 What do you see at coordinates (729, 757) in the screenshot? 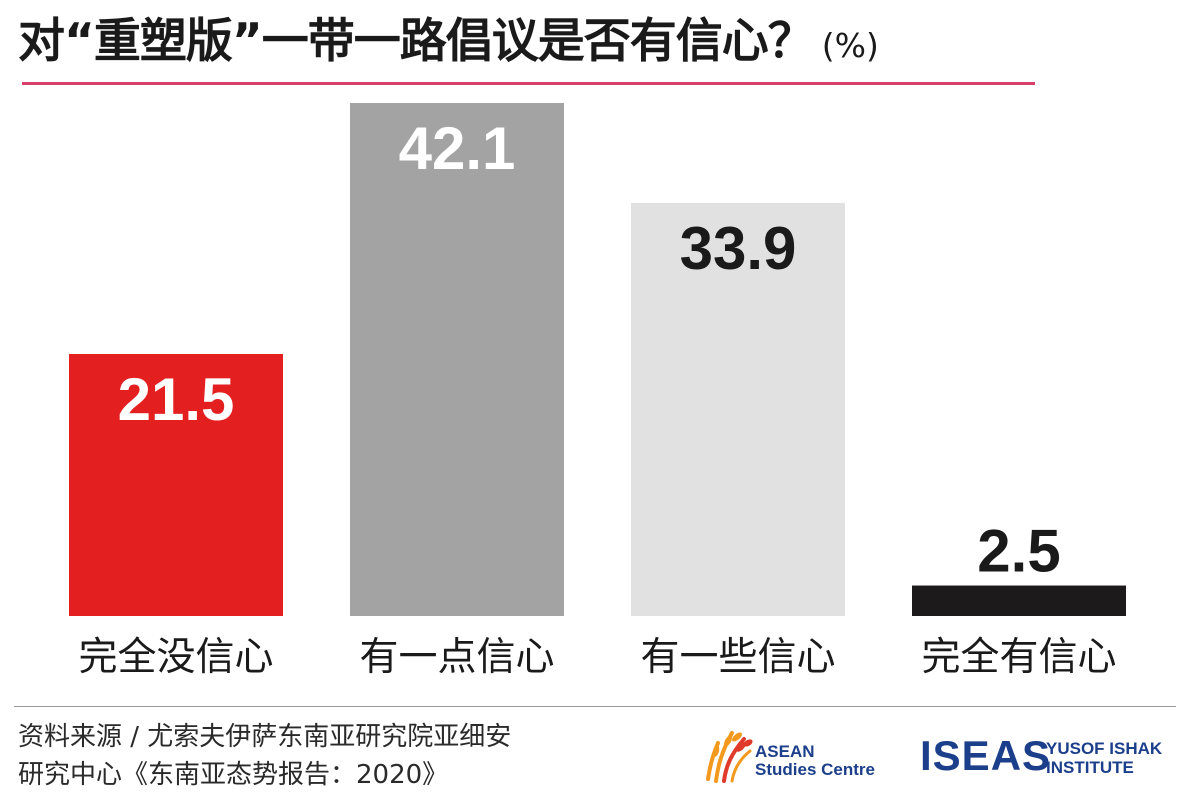
I see `rice-stalks-icon` at bounding box center [729, 757].